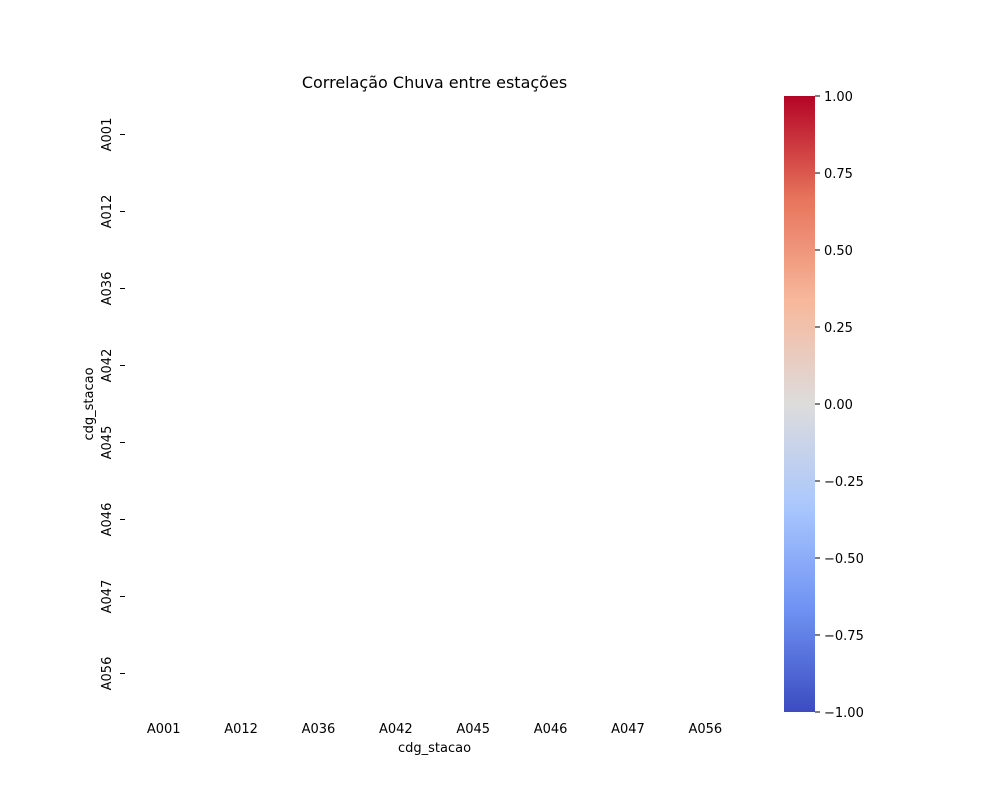 The width and height of the screenshot is (1000, 800). What do you see at coordinates (705, 729) in the screenshot?
I see `x-tick-label: A056` at bounding box center [705, 729].